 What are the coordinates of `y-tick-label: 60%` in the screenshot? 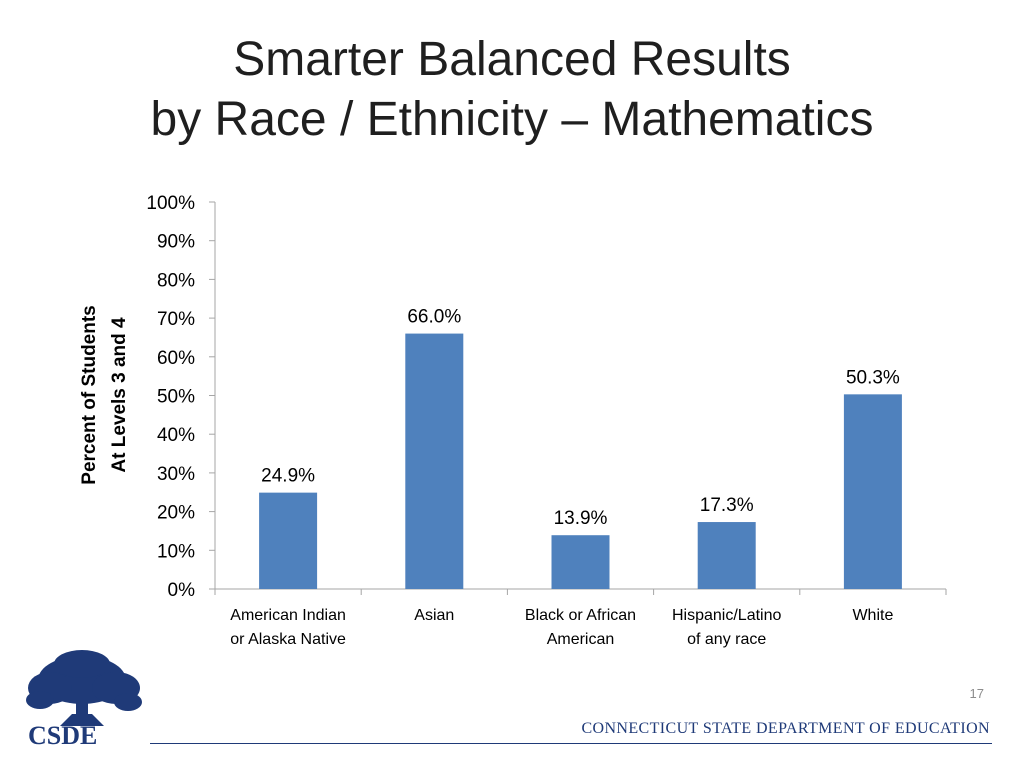 It's located at (176, 358).